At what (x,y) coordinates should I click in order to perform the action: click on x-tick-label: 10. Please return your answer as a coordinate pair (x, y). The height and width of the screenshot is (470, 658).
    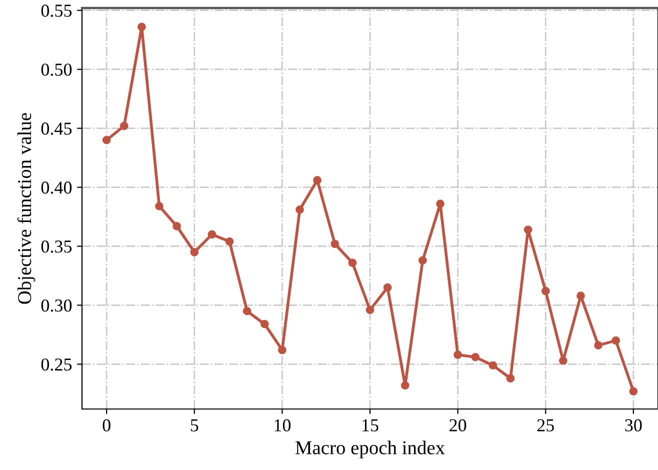
    Looking at the image, I should click on (282, 425).